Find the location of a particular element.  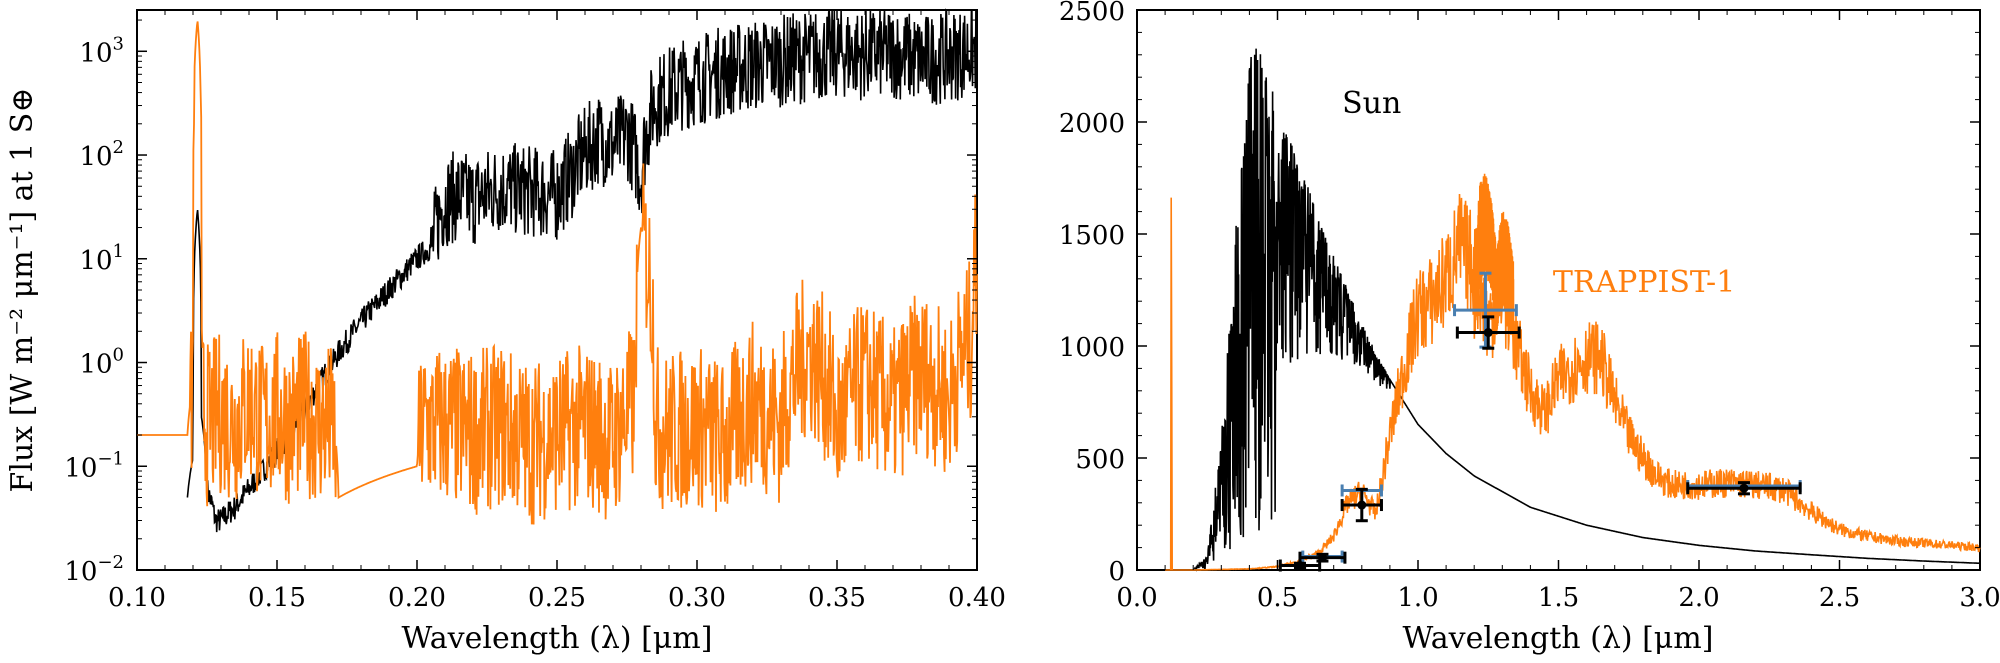

left-x-tick-label: 0.25 is located at coordinates (557, 598).